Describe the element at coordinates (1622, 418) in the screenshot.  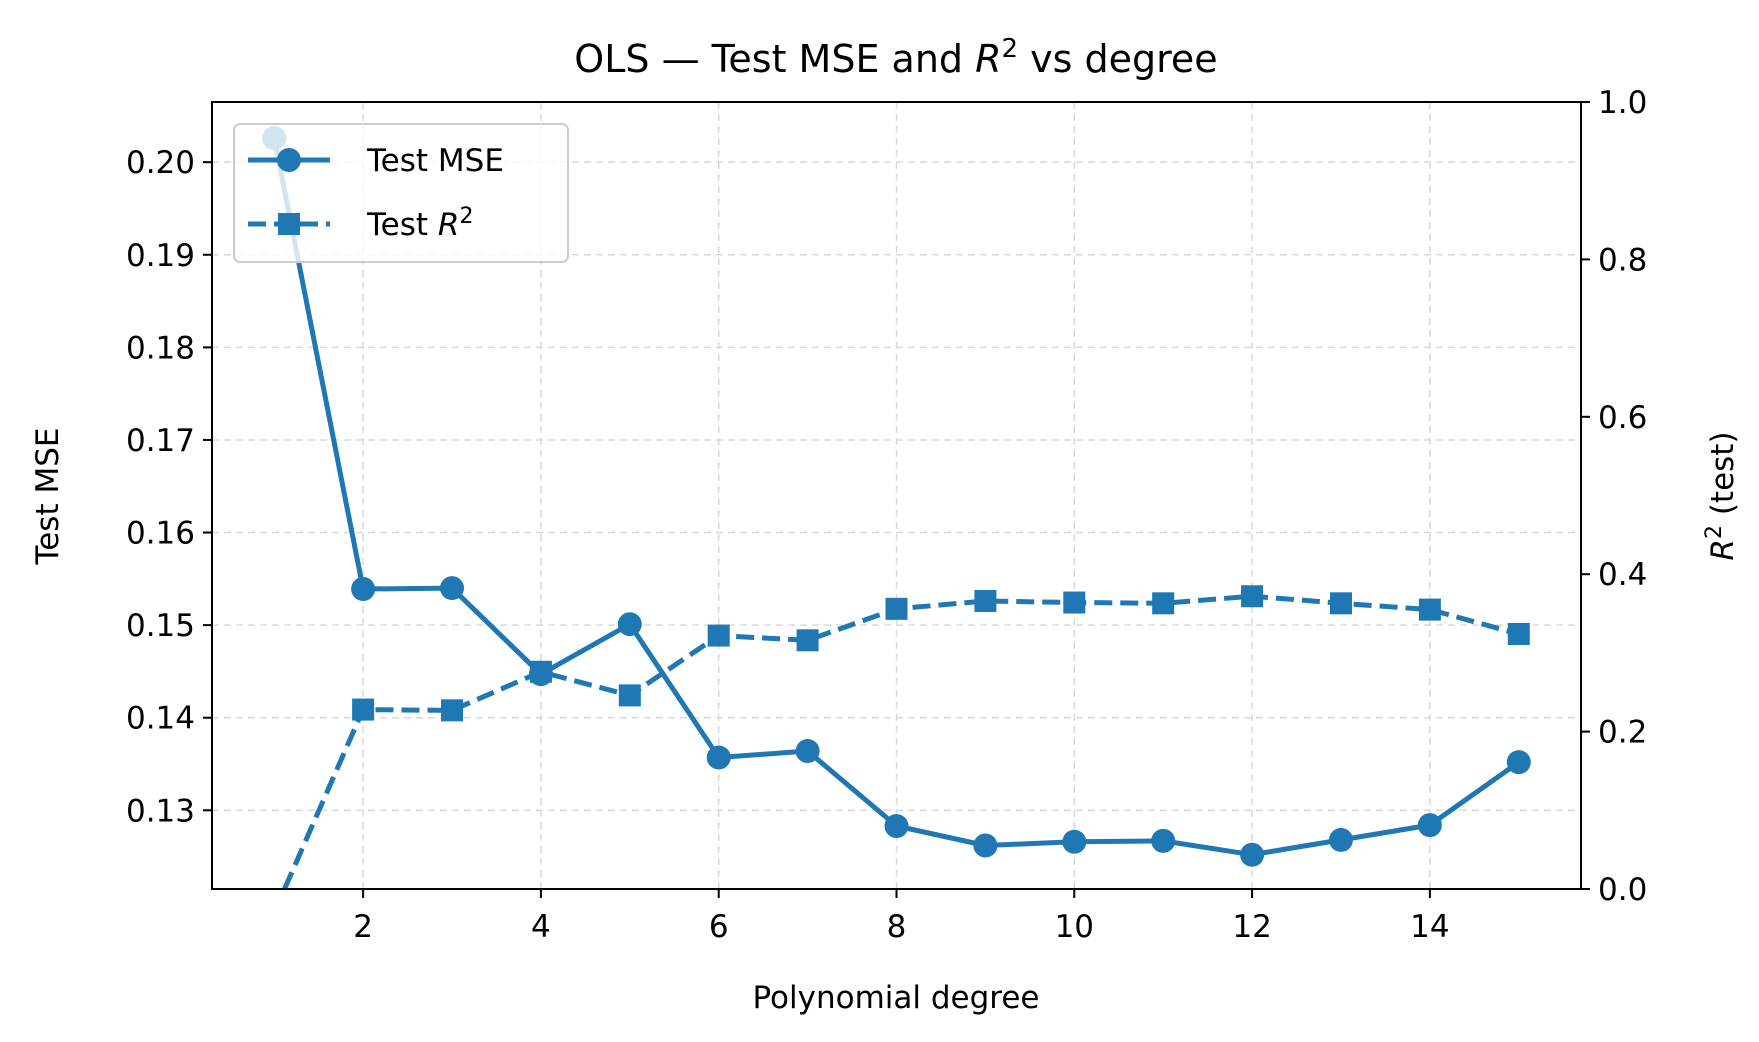
I see `y-right-tick-label: 0.6` at that location.